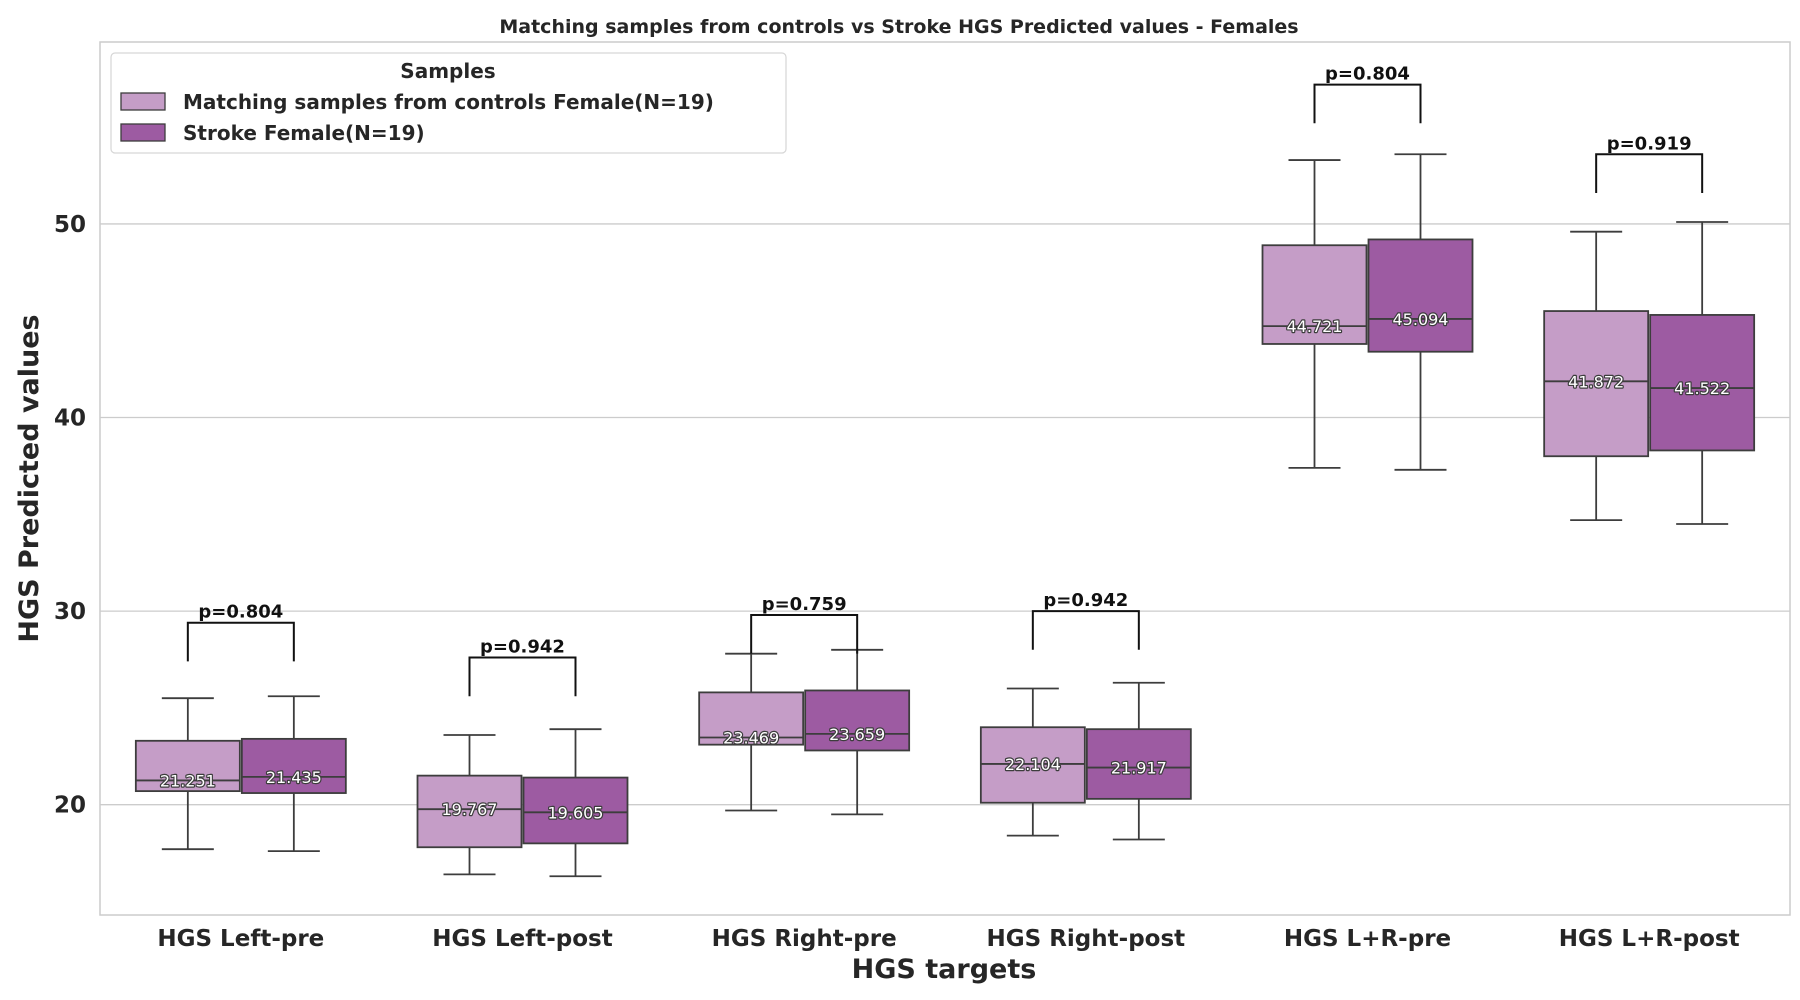  I want to click on y-tick-label: 20, so click(70, 806).